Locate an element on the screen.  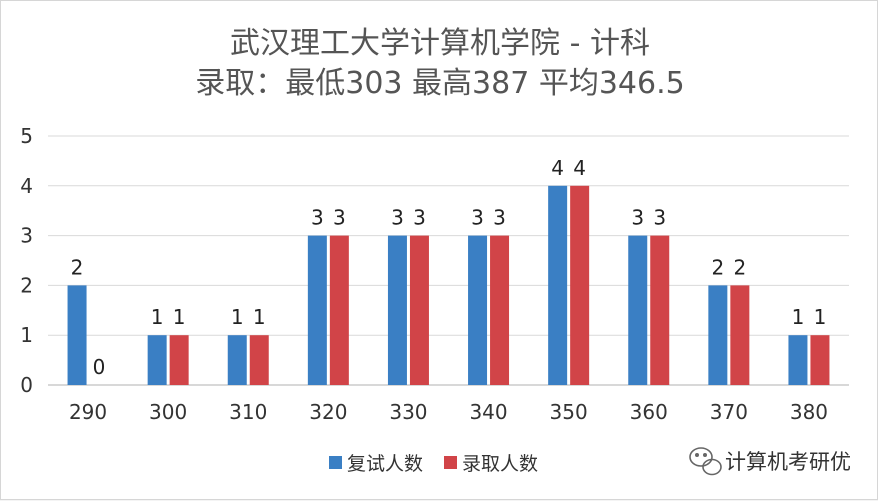
legend: 复试人数 录取人数 is located at coordinates (433, 464).